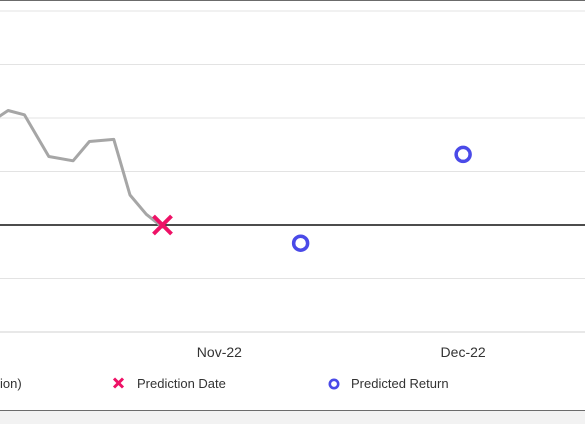  I want to click on x-marker-icon, so click(118, 383).